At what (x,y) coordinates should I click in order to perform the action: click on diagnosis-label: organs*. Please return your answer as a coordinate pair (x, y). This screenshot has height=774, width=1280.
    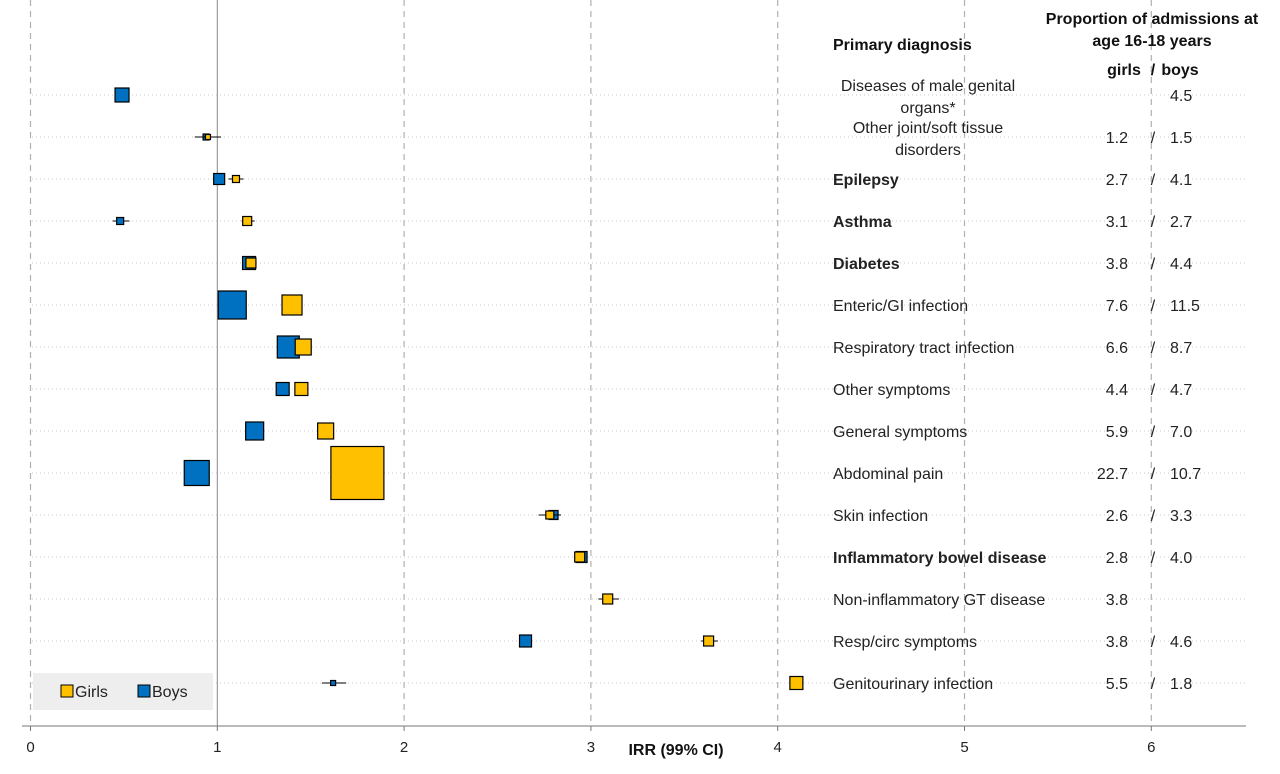
    Looking at the image, I should click on (927, 108).